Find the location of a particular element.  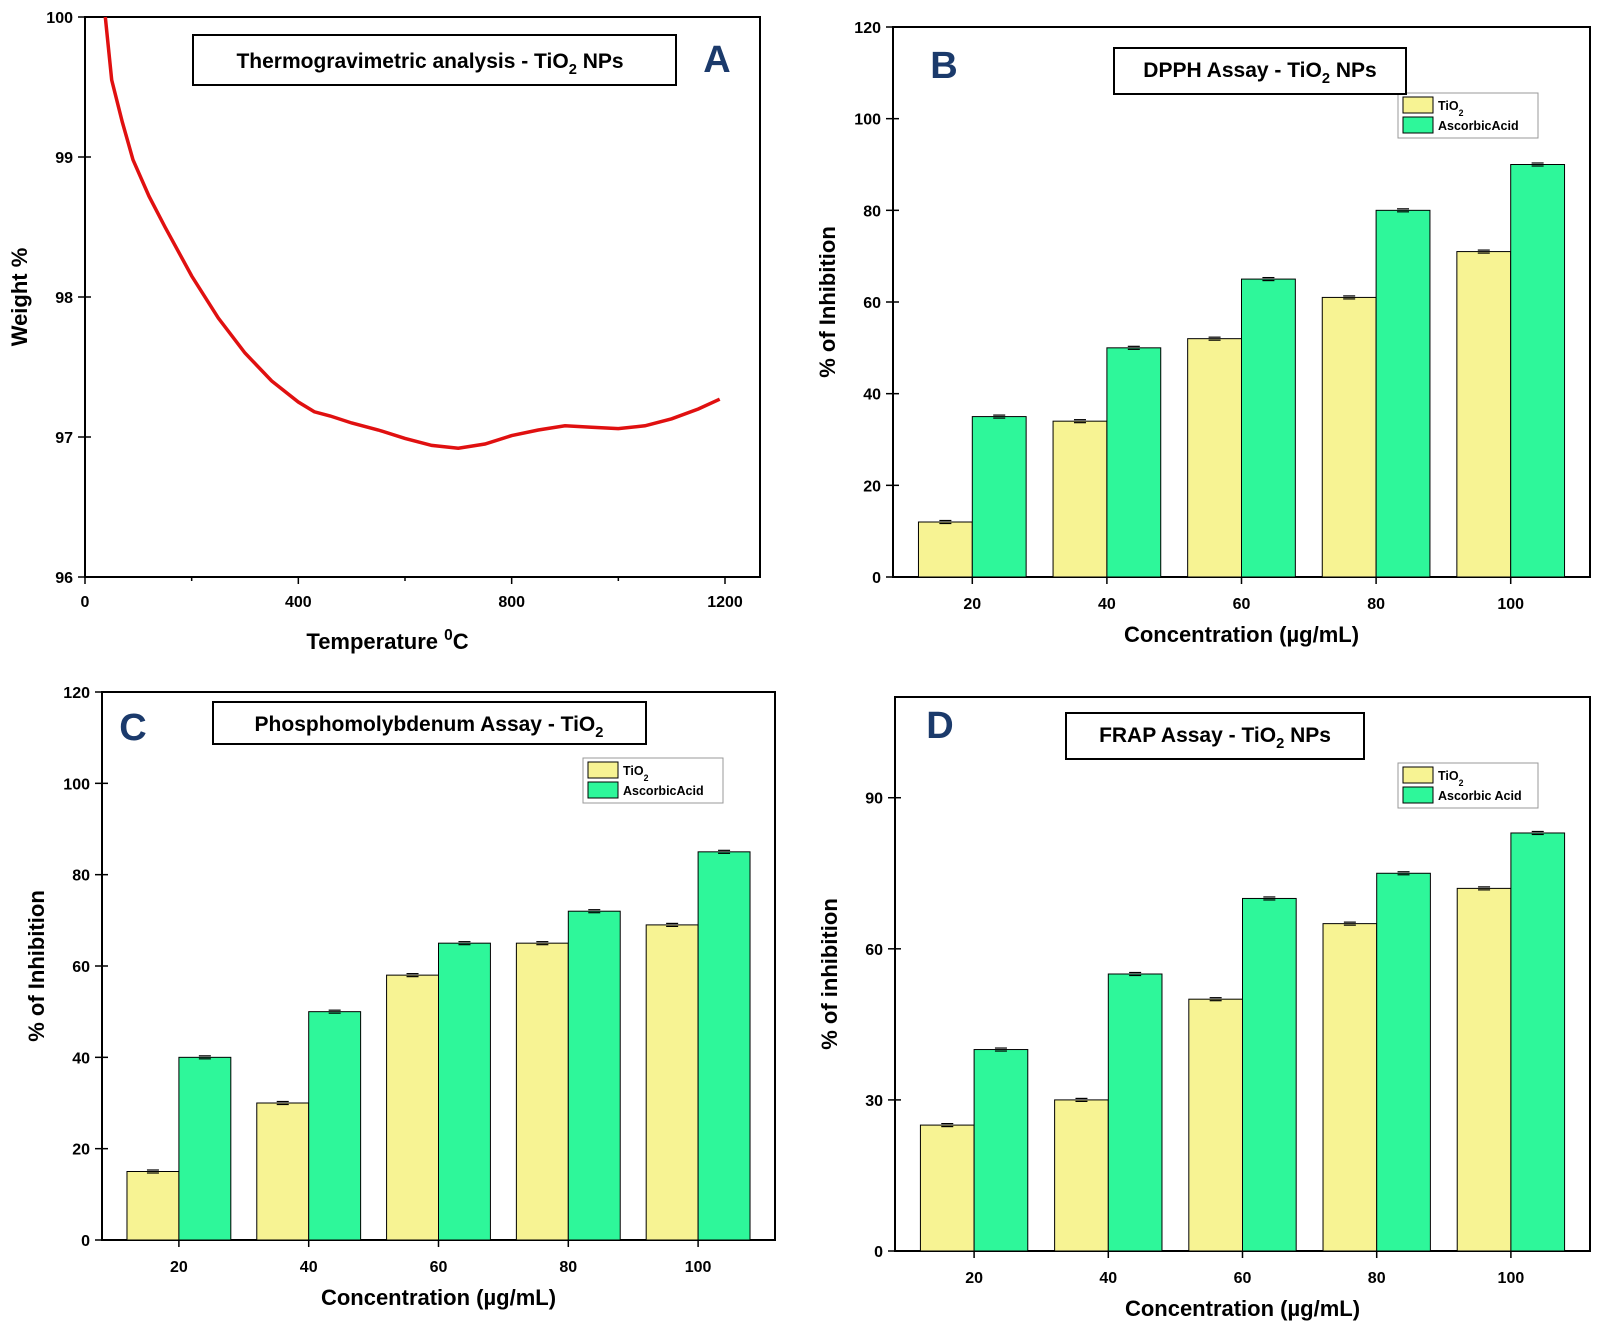

y-tick-label-a: 98 is located at coordinates (64, 298).